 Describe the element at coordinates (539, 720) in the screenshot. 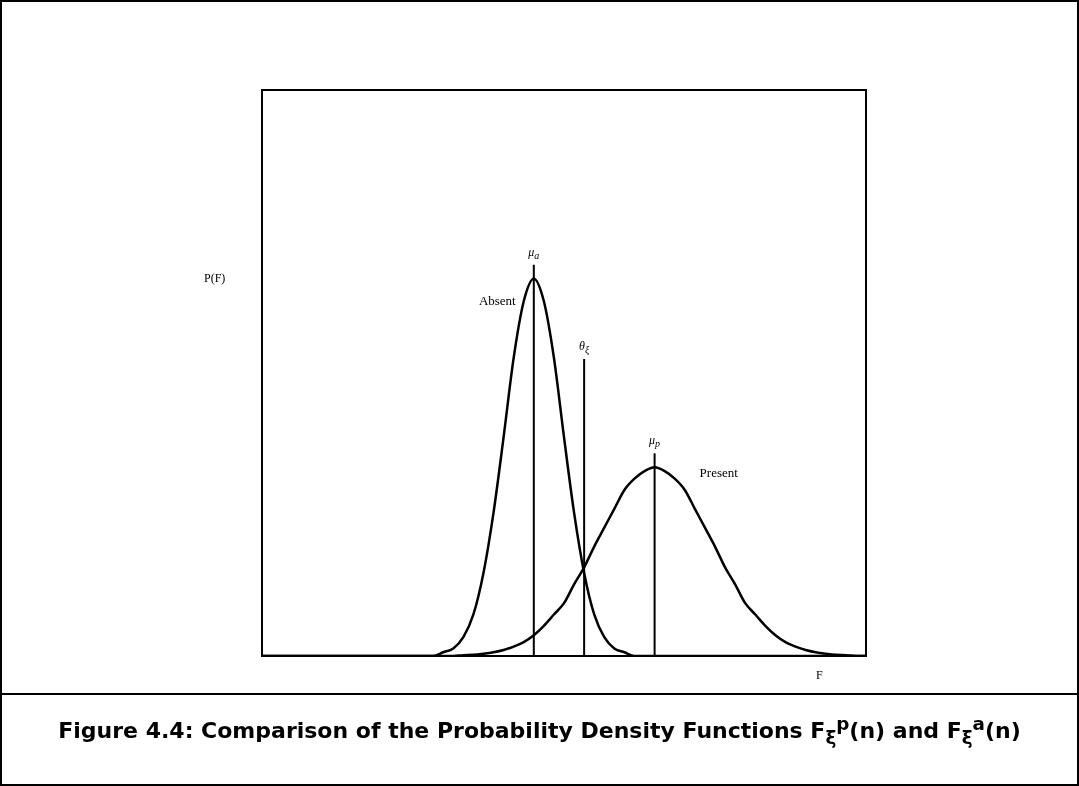

I see `caption: Figure 4.4: Comparison of the Probability Density Functions F$_{ξ}$$^{p}$(n) and F$_{ξ}$$^{a}$(n)` at that location.